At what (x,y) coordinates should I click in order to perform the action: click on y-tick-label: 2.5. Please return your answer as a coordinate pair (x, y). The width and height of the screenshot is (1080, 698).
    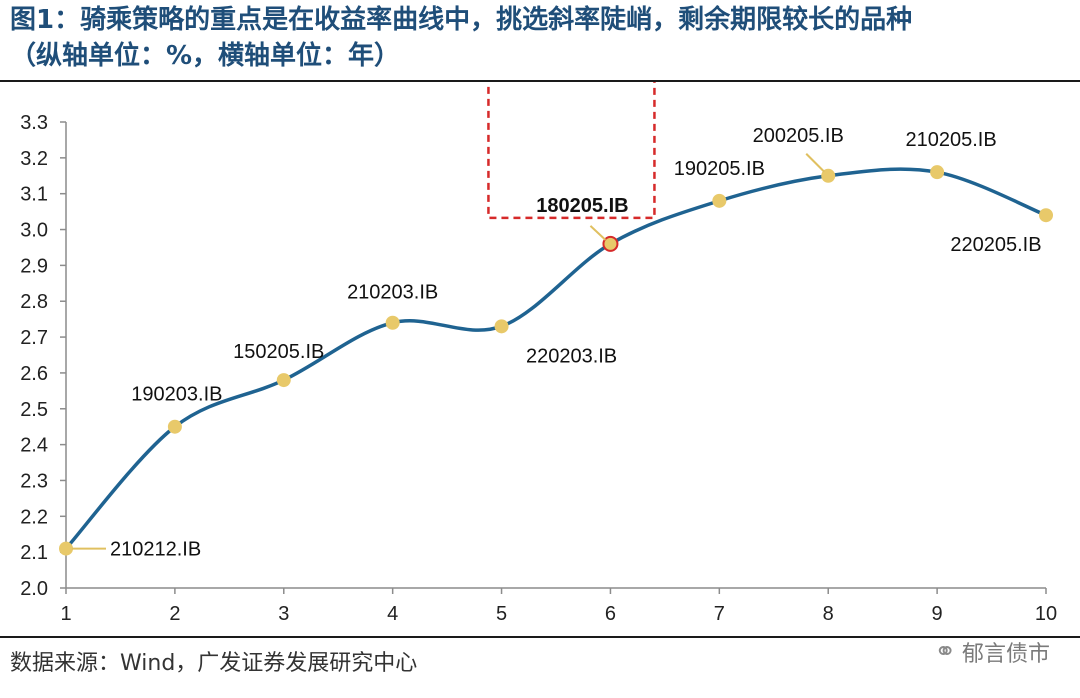
    Looking at the image, I should click on (34, 410).